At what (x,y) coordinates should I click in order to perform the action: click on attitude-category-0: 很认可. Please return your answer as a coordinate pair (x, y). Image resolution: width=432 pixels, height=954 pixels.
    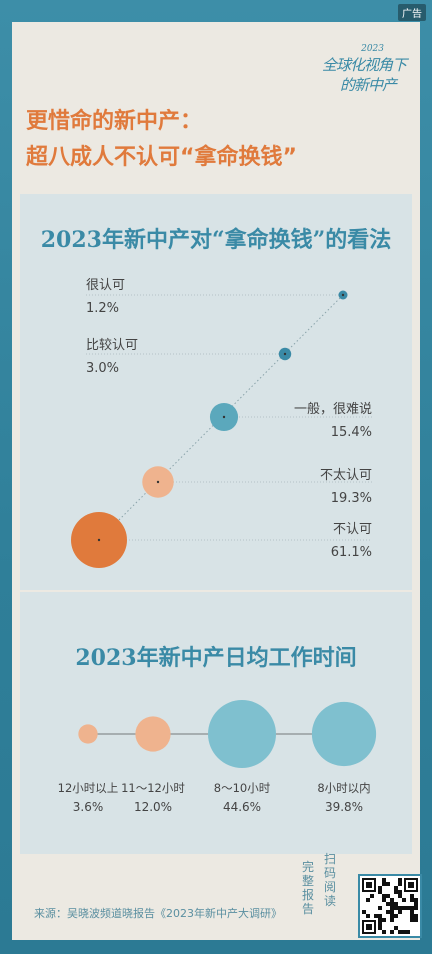
    Looking at the image, I should click on (106, 285).